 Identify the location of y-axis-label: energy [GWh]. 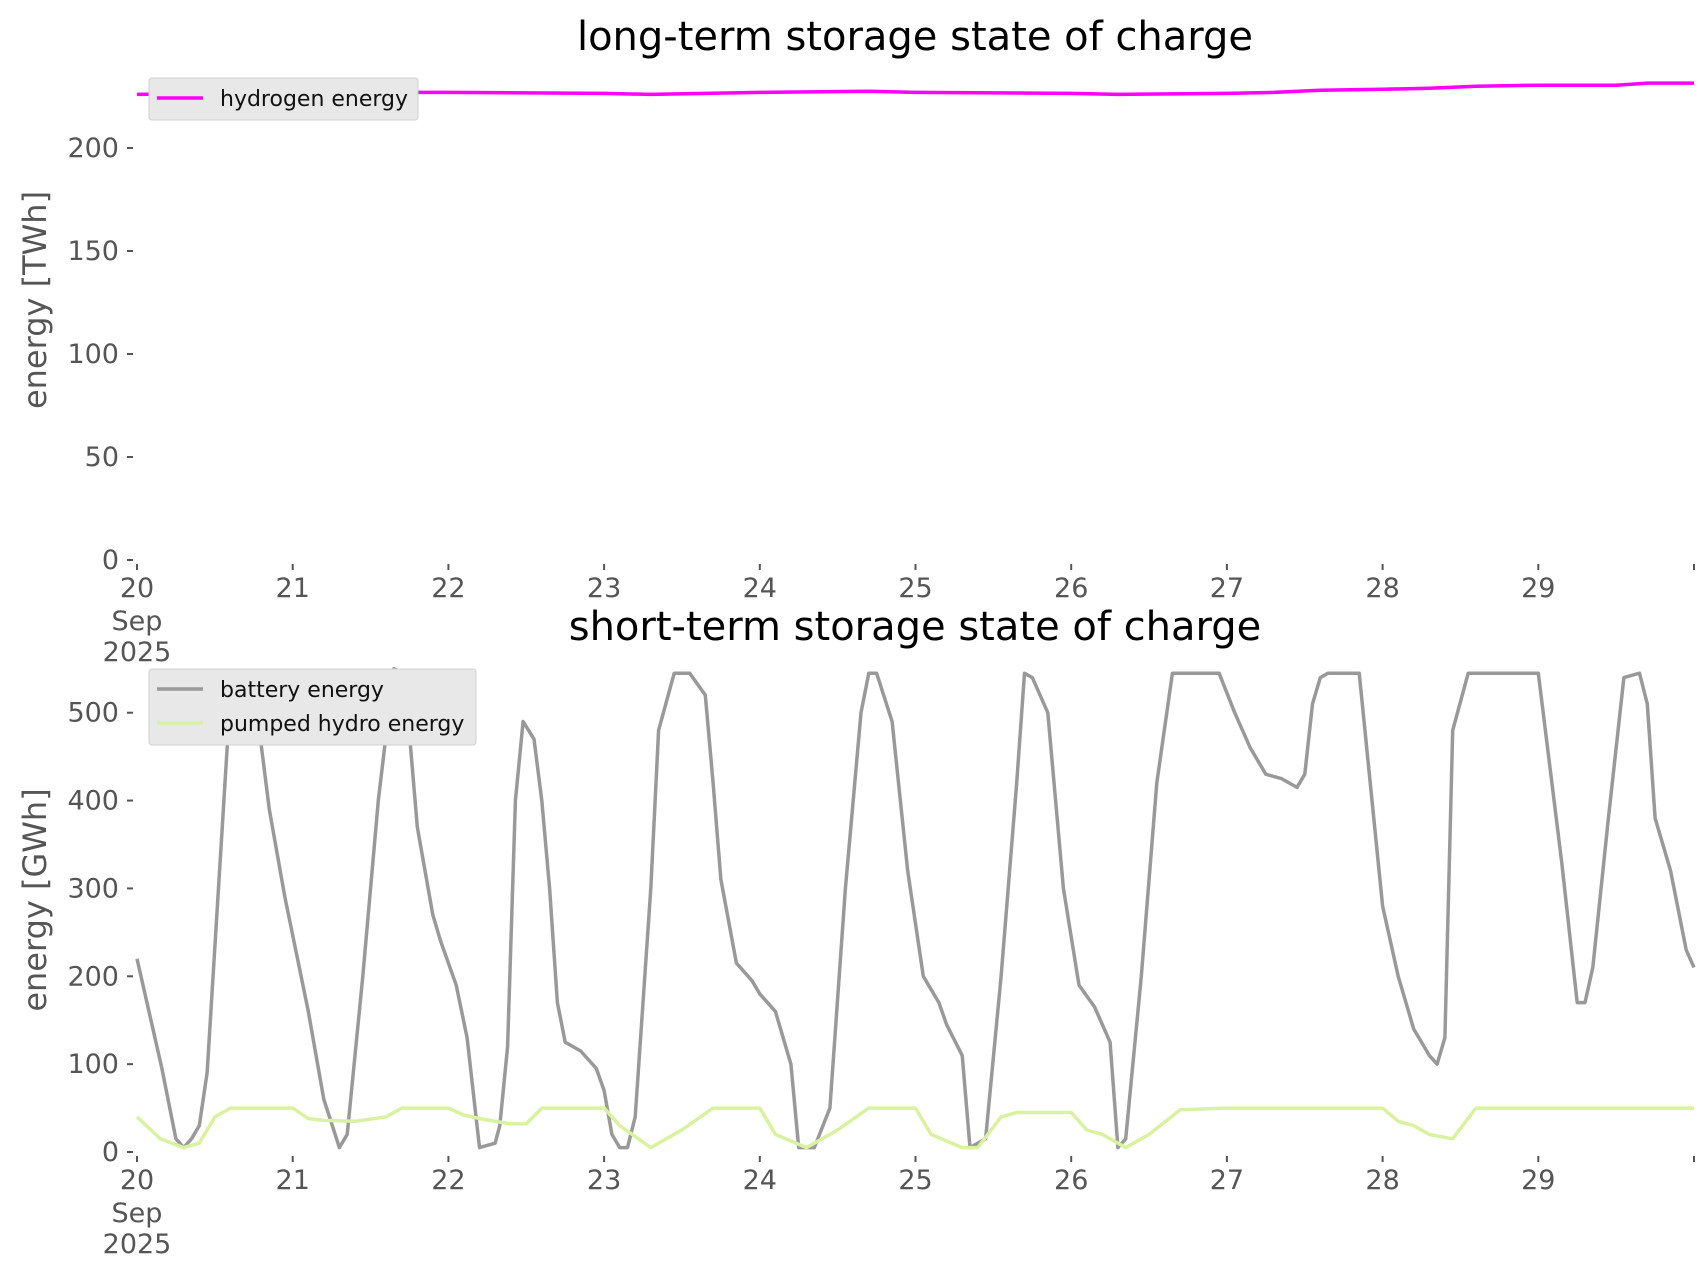
(35, 899).